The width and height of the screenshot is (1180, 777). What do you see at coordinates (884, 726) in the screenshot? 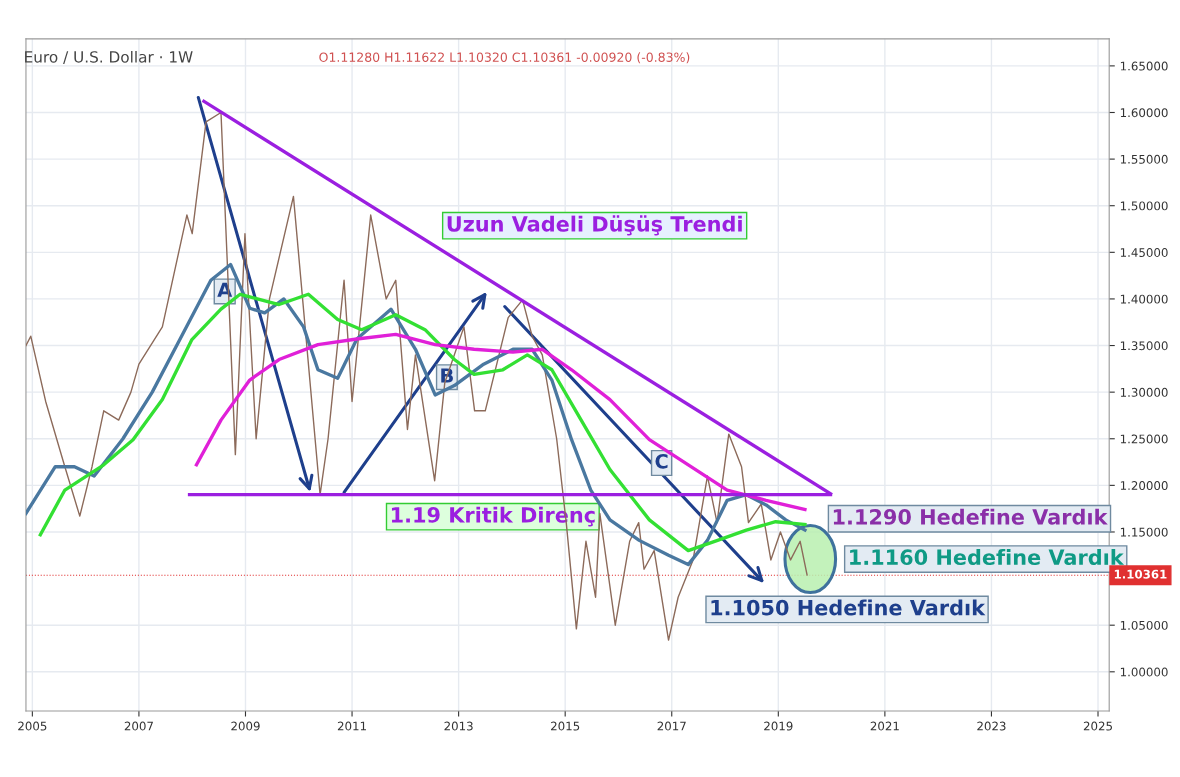
I see `x-tick-label: 2021` at bounding box center [884, 726].